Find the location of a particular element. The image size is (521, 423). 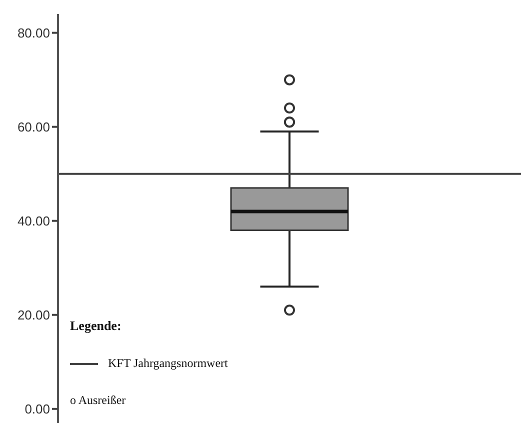

legend-label: KFT Jahrgangsnormwert is located at coordinates (168, 363).